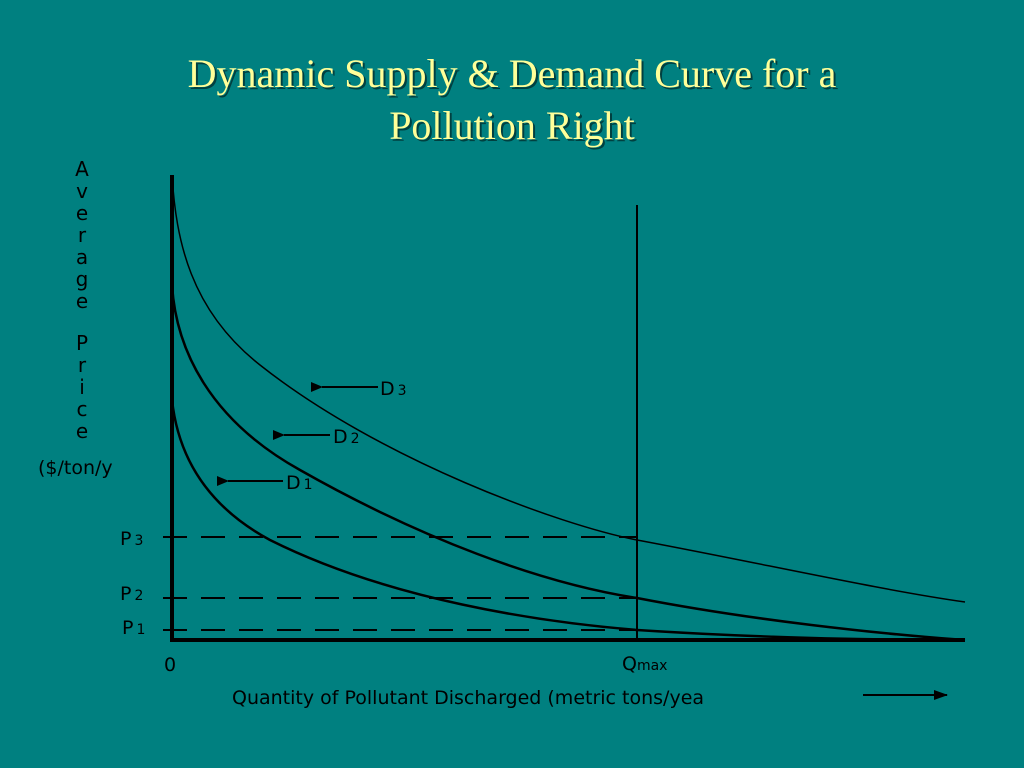  I want to click on y-label-letter: c, so click(82, 409).